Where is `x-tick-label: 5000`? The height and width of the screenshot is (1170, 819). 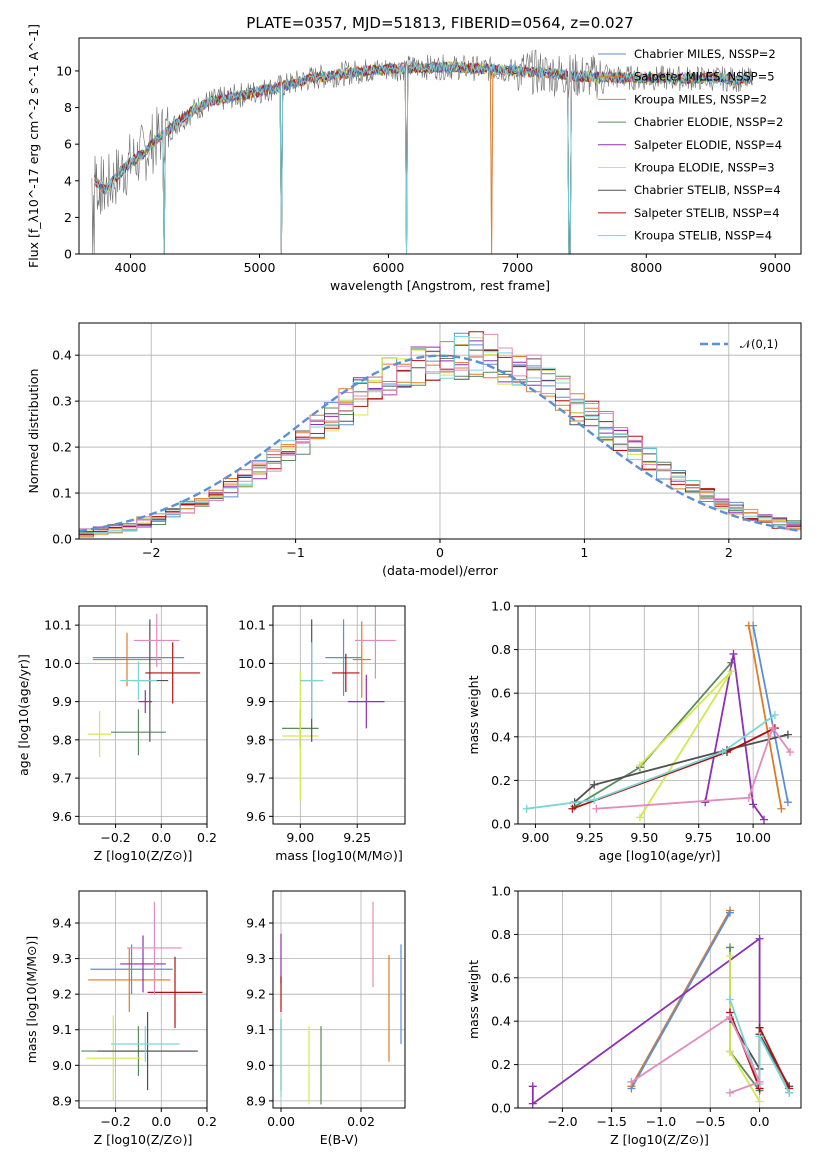 x-tick-label: 5000 is located at coordinates (260, 267).